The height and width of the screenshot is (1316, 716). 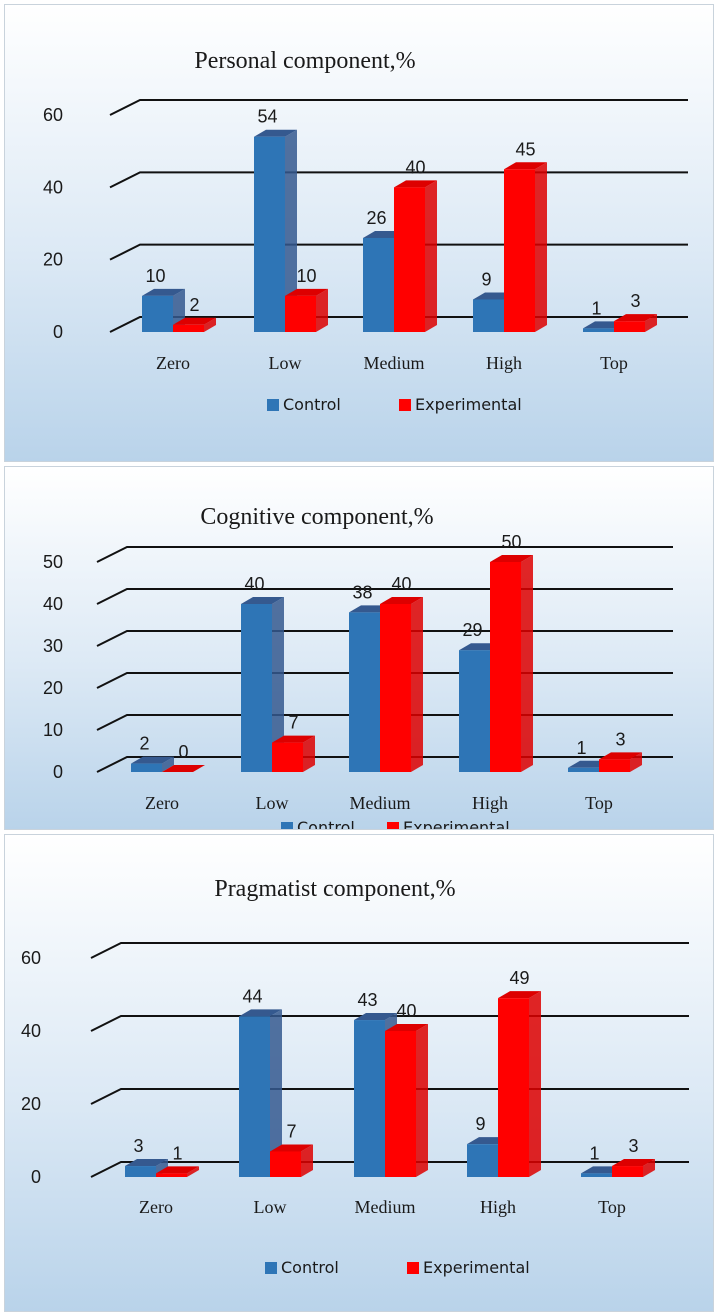 What do you see at coordinates (291, 1131) in the screenshot?
I see `data-label: 7` at bounding box center [291, 1131].